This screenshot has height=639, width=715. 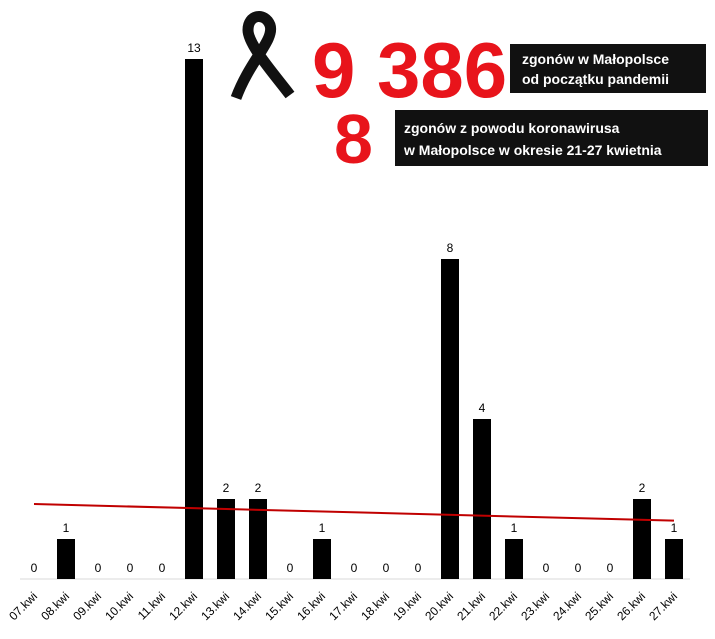 I want to click on x-tick-label: 15.kwi, so click(x=279, y=606).